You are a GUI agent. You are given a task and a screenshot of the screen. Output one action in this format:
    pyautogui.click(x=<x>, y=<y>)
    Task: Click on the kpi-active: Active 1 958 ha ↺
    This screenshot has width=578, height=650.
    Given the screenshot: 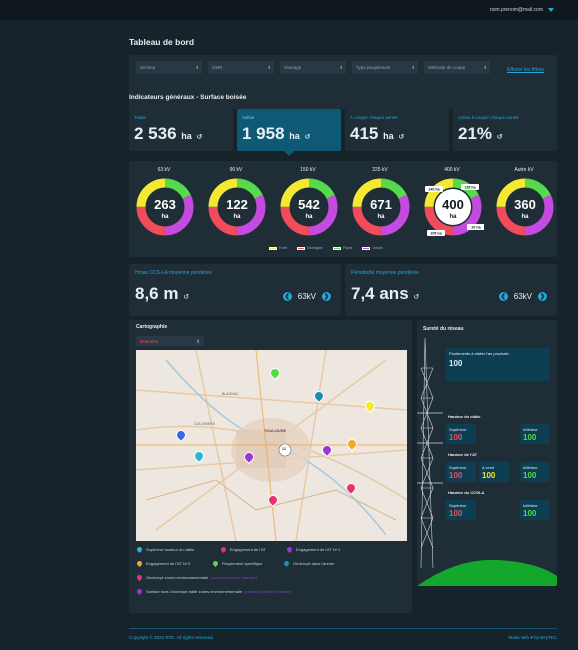 What is the action you would take?
    pyautogui.click(x=289, y=130)
    